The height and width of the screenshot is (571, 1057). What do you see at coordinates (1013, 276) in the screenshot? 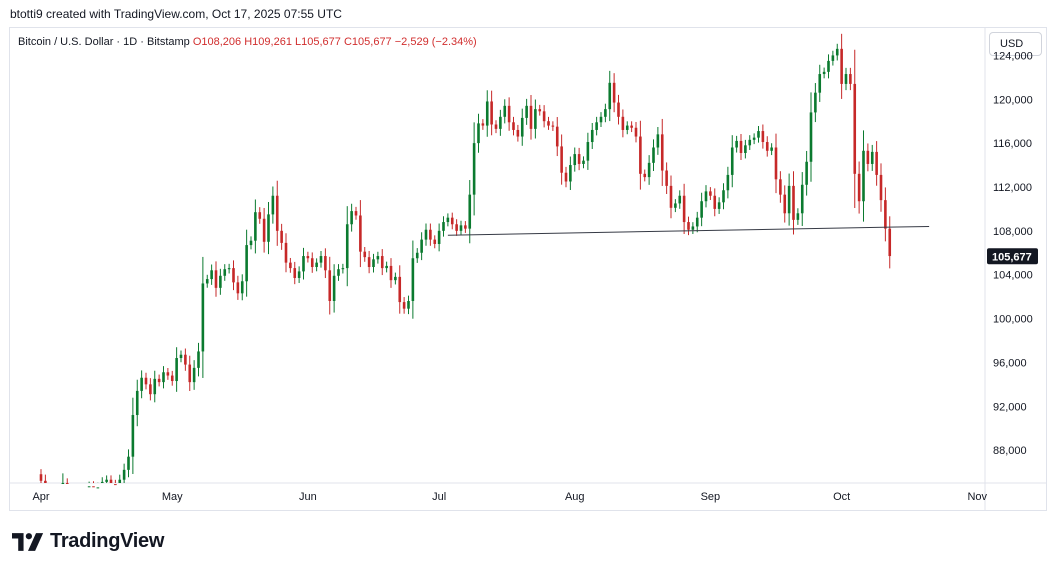
I see `y-tick-label: 104,000` at bounding box center [1013, 276].